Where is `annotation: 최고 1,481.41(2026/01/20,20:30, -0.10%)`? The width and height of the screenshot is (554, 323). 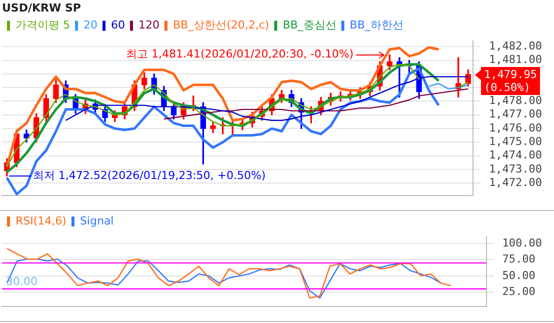
annotation: 최고 1,481.41(2026/01/20,20:30, -0.10%) is located at coordinates (240, 54).